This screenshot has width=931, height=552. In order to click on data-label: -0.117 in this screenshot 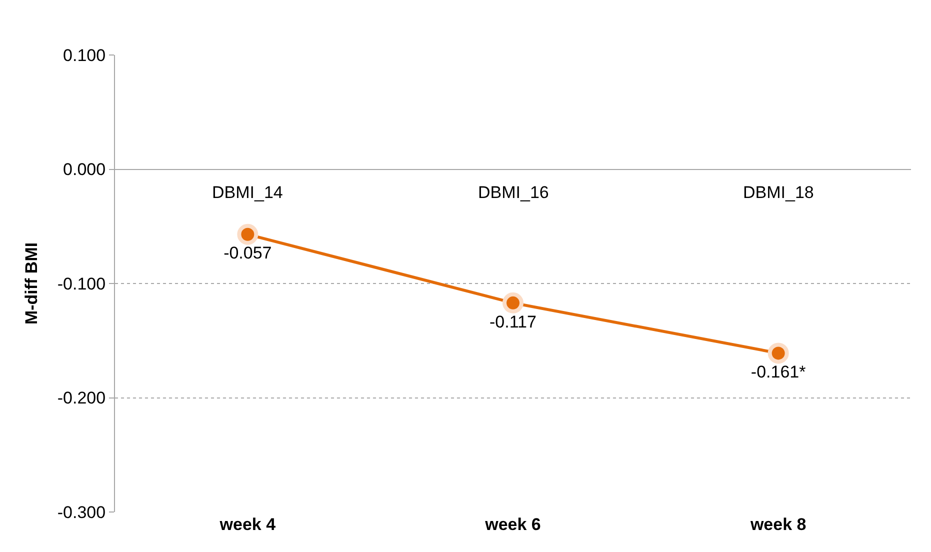, I will do `click(513, 322)`.